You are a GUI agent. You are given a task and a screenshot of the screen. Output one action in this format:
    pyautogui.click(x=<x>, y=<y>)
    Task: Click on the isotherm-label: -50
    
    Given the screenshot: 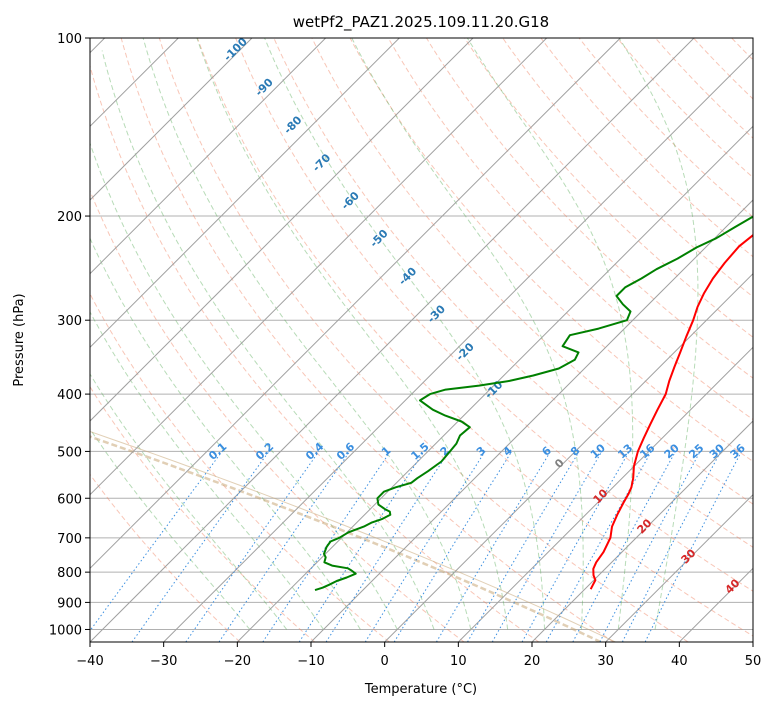 What is the action you would take?
    pyautogui.click(x=378, y=238)
    